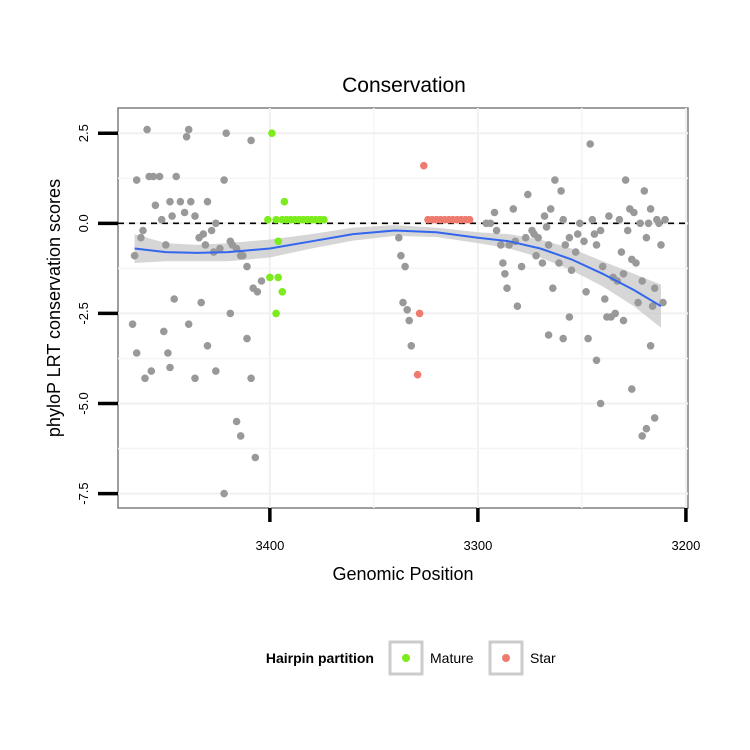  What do you see at coordinates (506, 658) in the screenshot?
I see `legend-dot-star` at bounding box center [506, 658].